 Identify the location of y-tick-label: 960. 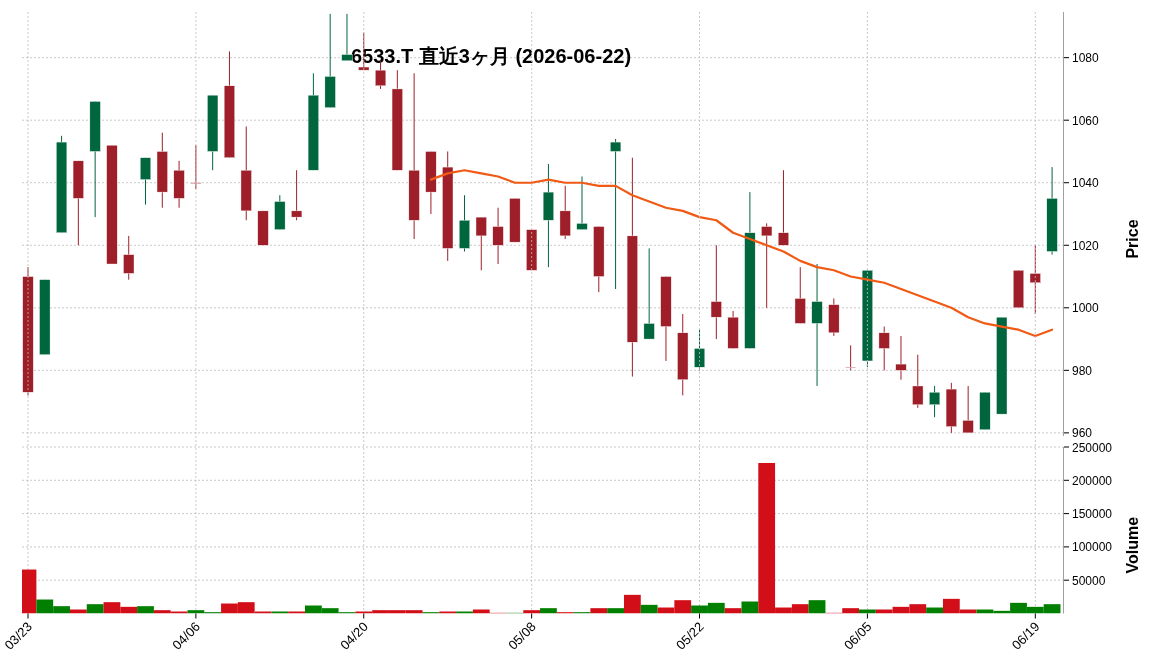
(1082, 433).